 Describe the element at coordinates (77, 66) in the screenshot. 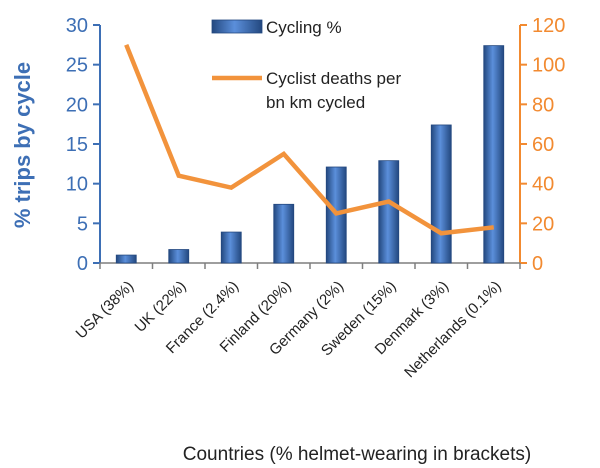

I see `left-tick-label: 25` at that location.